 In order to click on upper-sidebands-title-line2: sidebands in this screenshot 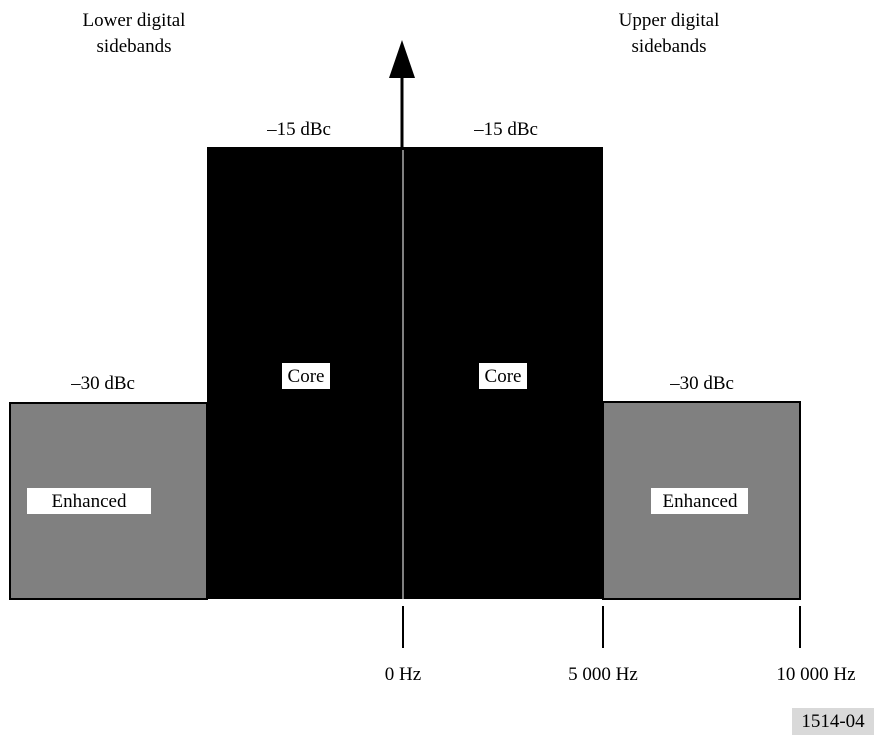, I will do `click(669, 46)`.